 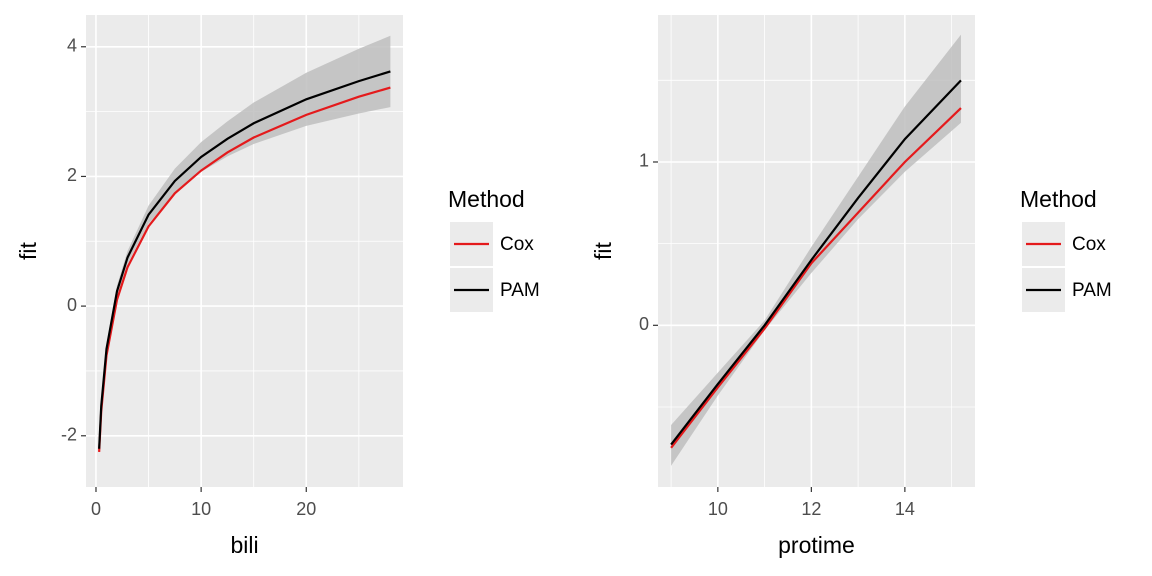 What do you see at coordinates (96, 509) in the screenshot?
I see `x-tick-label: 0` at bounding box center [96, 509].